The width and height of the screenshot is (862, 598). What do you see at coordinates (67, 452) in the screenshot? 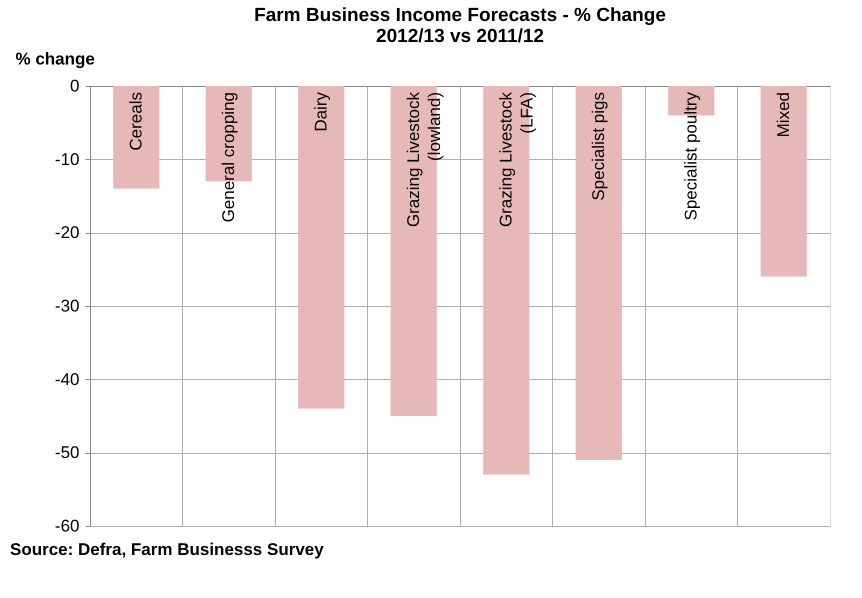
I see `y-tick-label: -50` at bounding box center [67, 452].